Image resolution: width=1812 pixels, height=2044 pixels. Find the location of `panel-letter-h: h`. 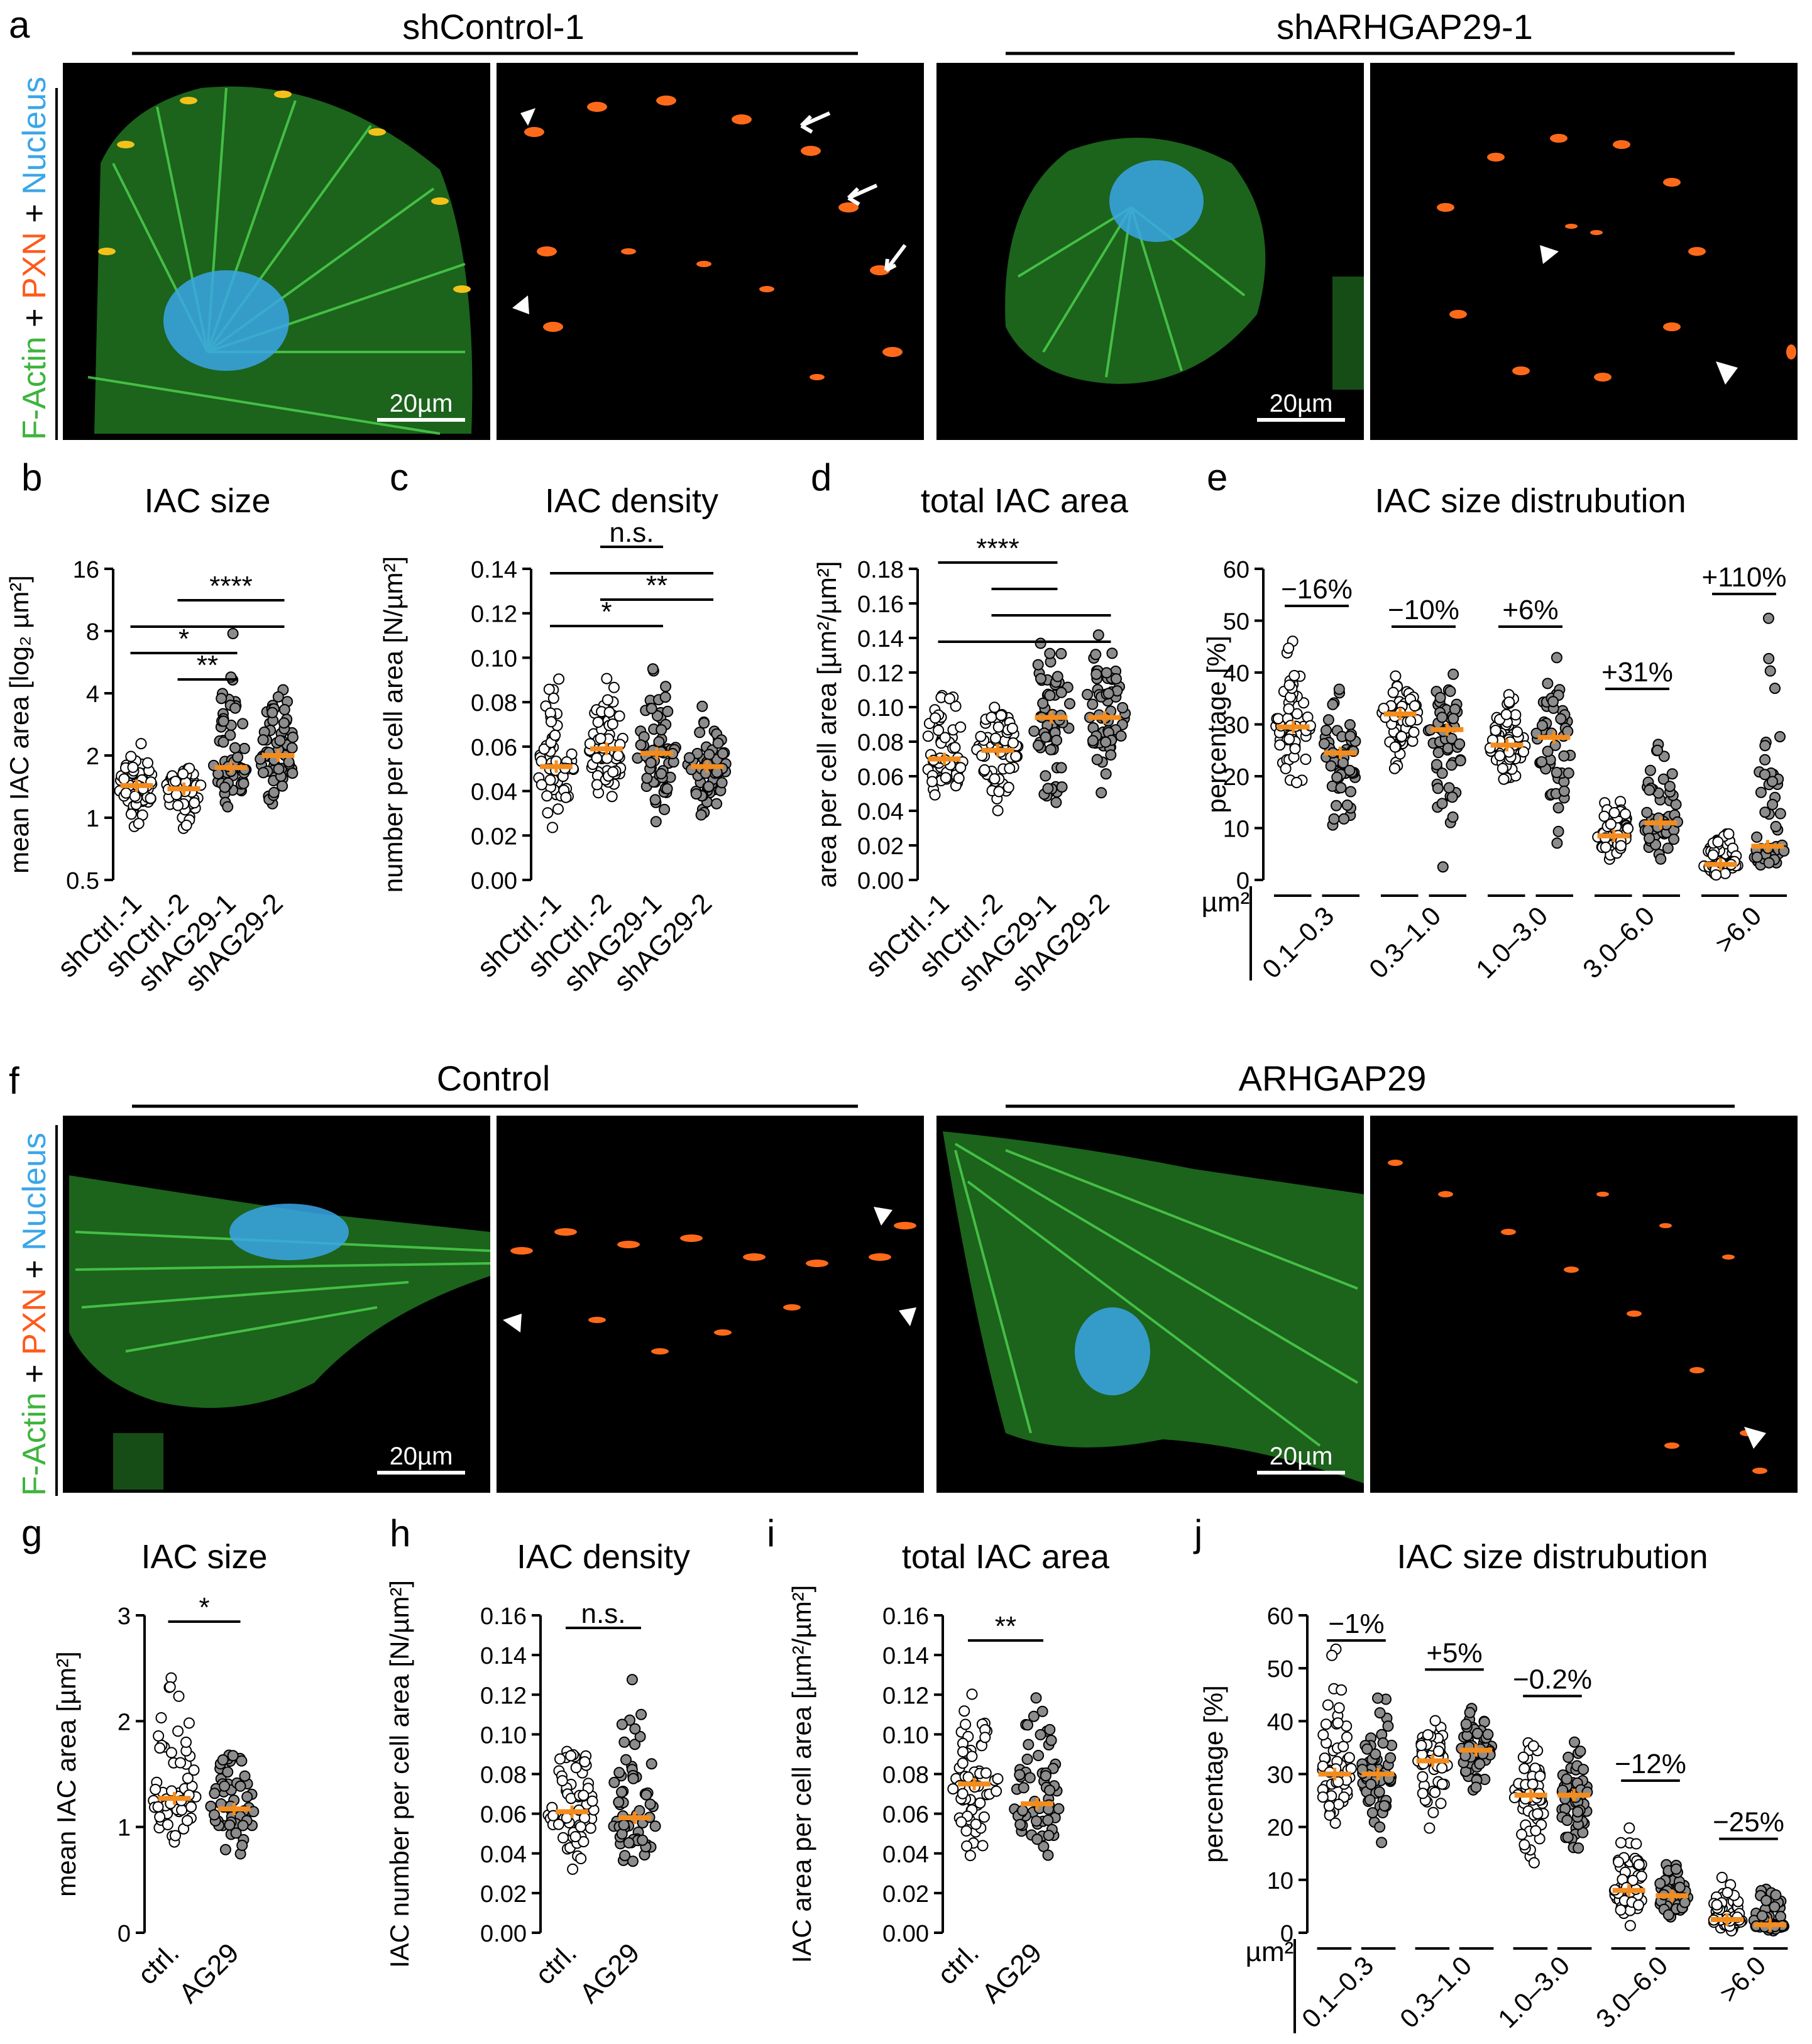

panel-letter-h: h is located at coordinates (400, 1533).